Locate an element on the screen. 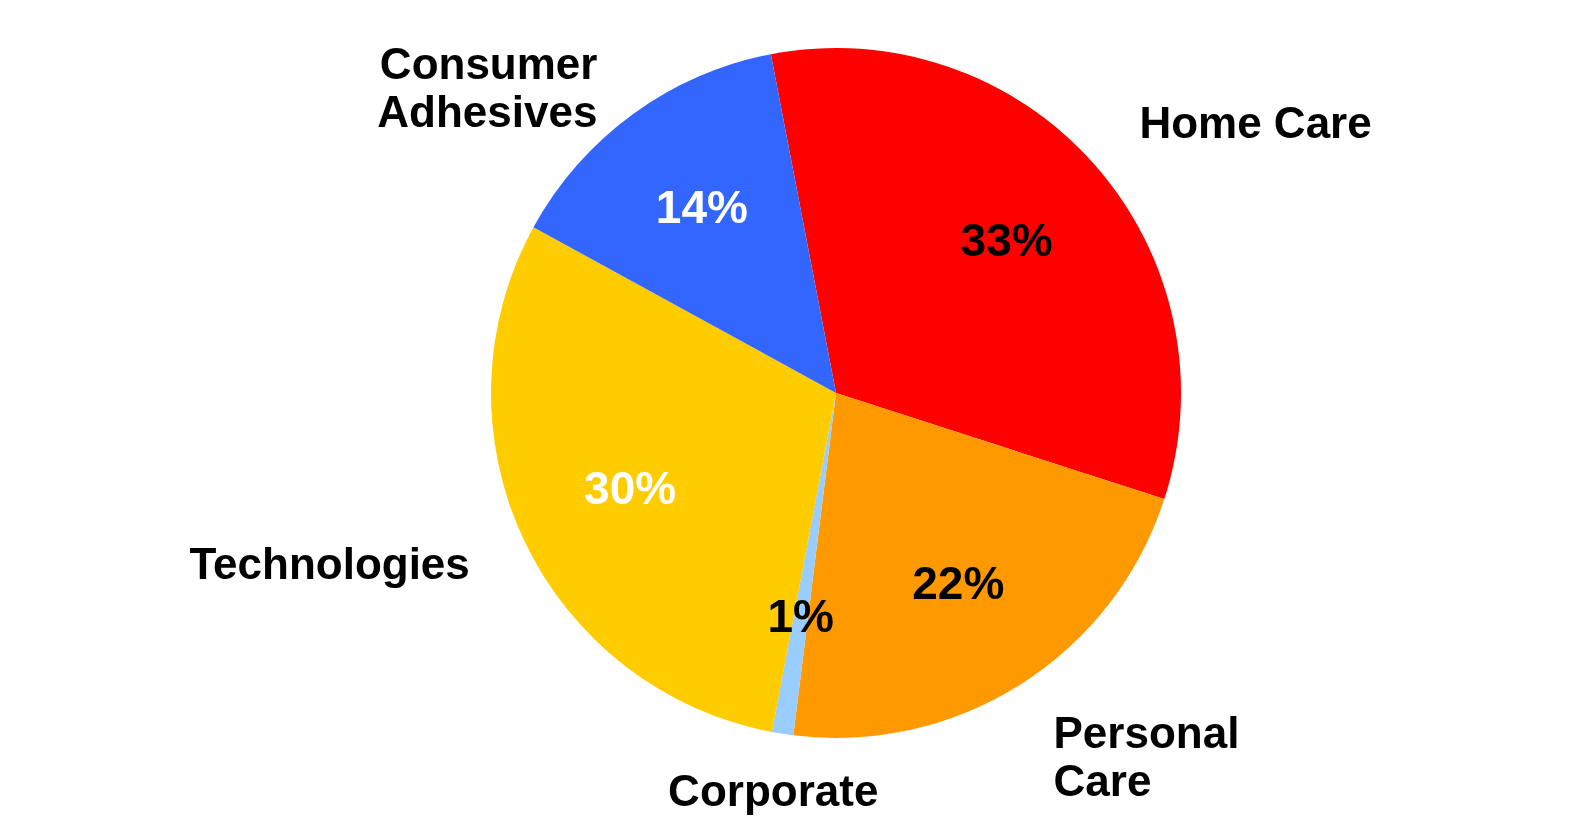  slice-label: Personal Care is located at coordinates (1146, 756).